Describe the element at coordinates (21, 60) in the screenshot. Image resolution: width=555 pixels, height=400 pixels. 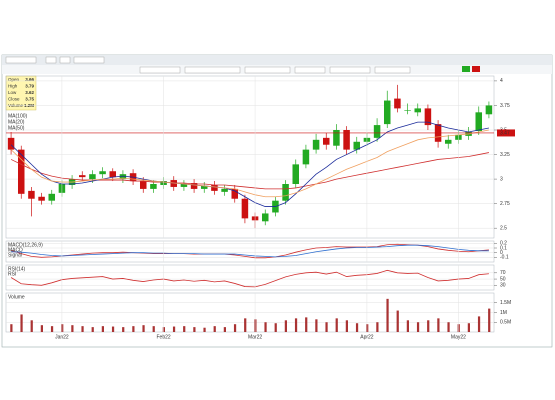
I see `symbol-box` at that location.